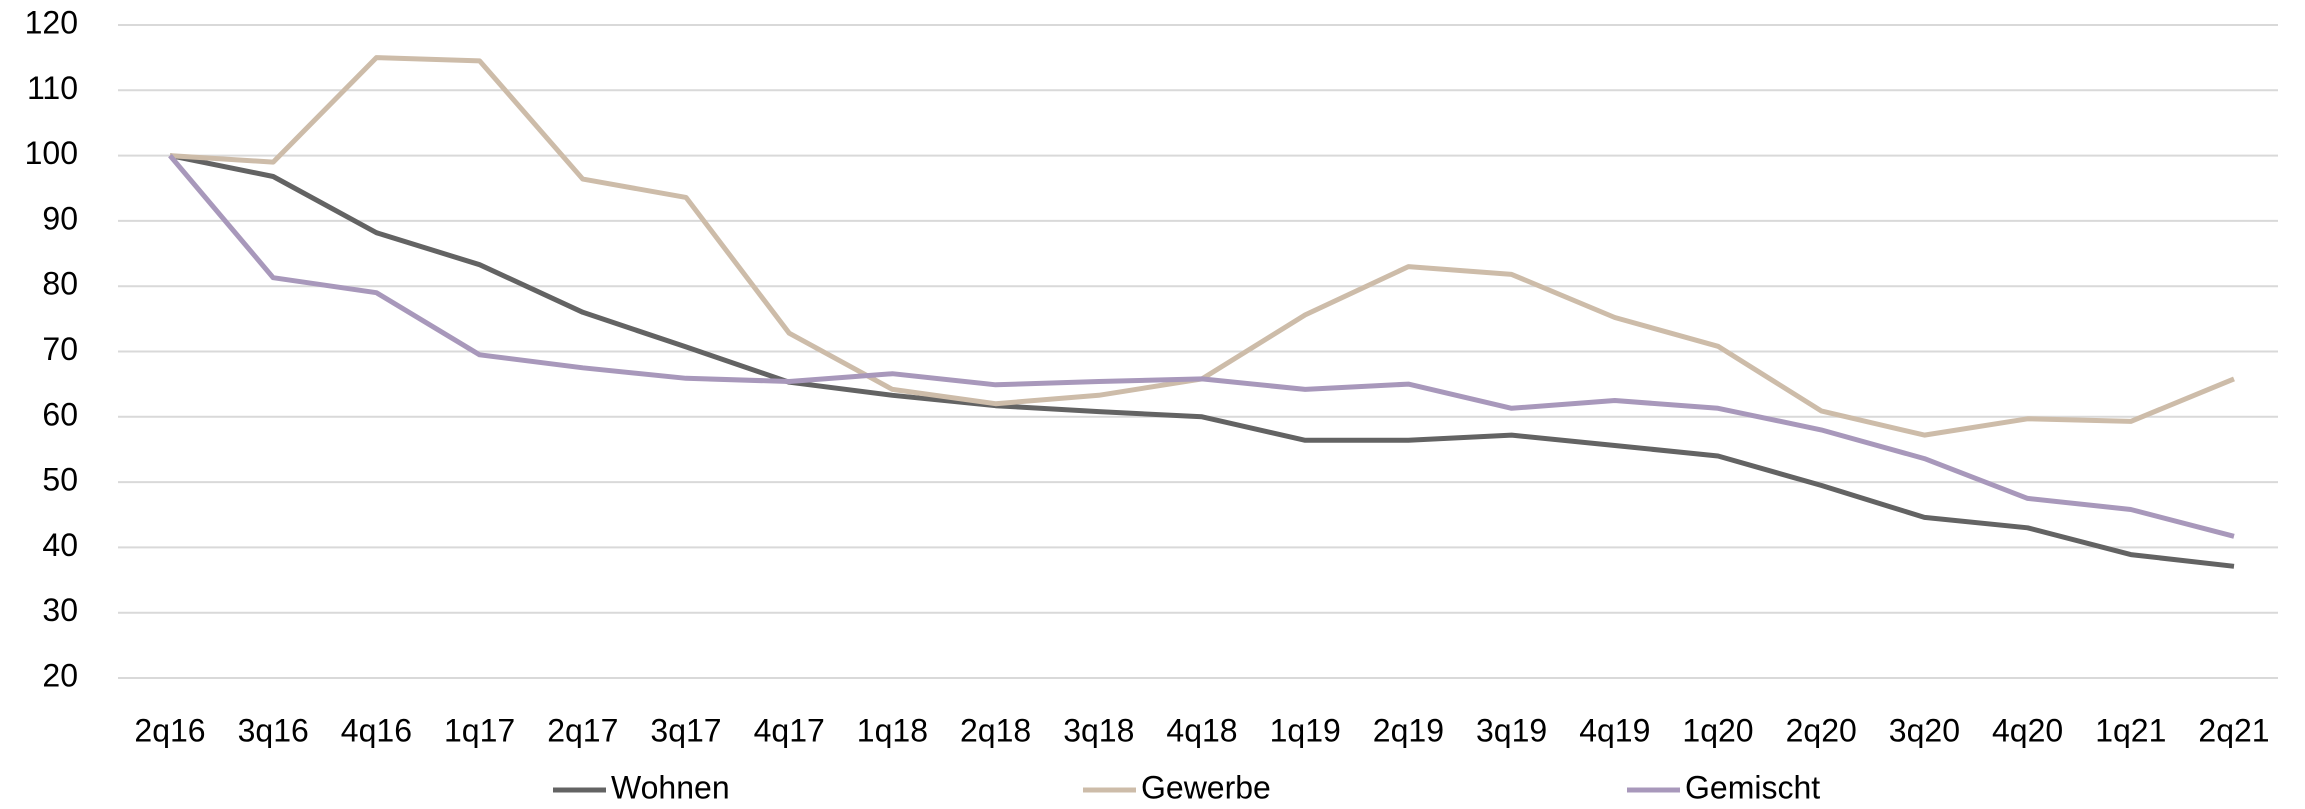 This screenshot has height=809, width=2305. I want to click on y-tick-label: 30, so click(60, 610).